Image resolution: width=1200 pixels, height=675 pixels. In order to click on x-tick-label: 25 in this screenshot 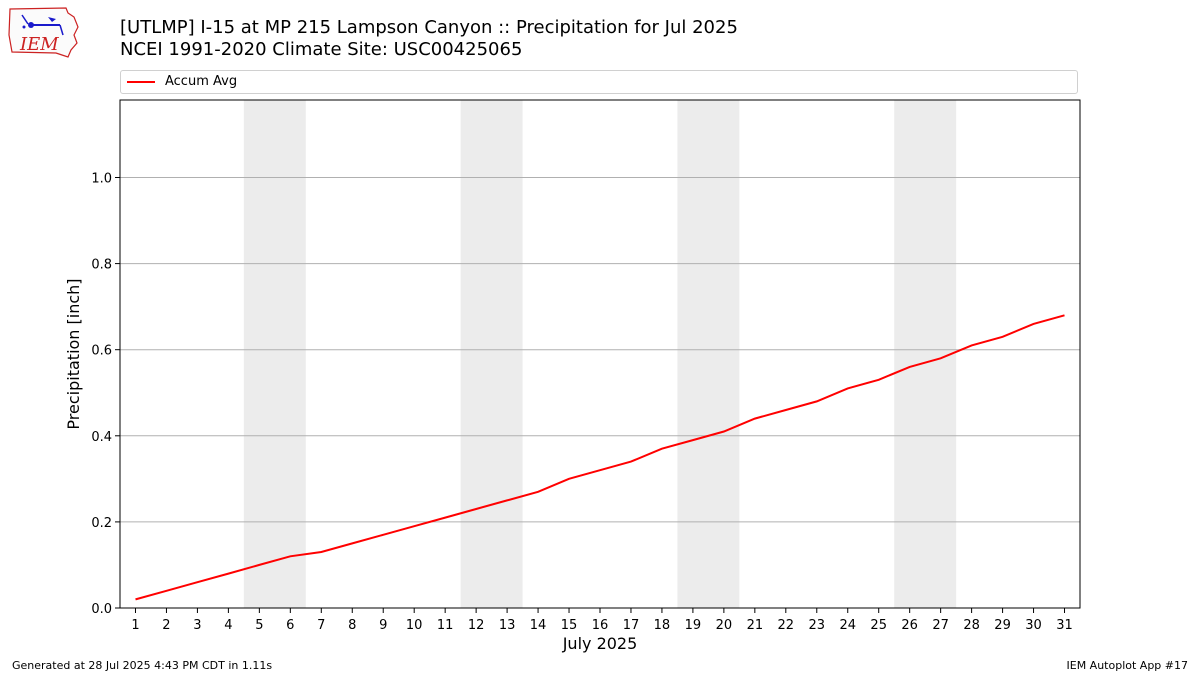, I will do `click(878, 625)`.